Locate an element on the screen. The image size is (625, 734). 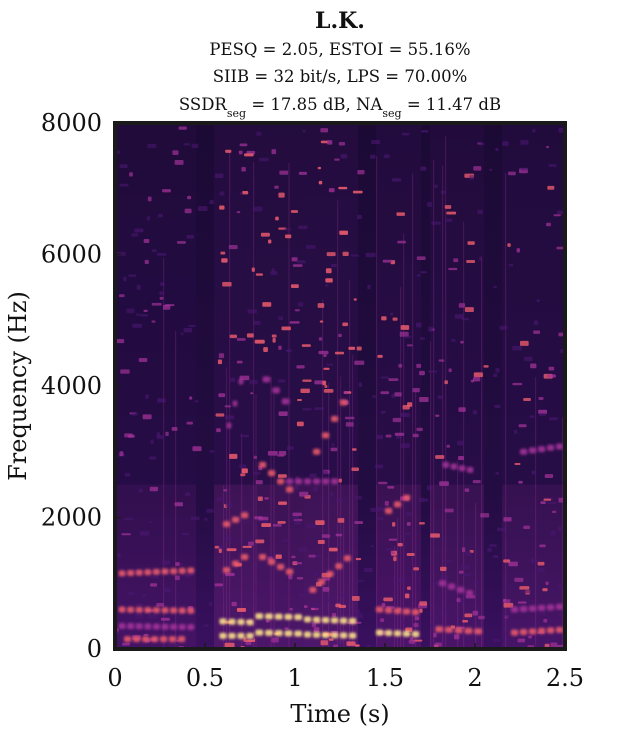
x-tick-label: 2.5 is located at coordinates (565, 678).